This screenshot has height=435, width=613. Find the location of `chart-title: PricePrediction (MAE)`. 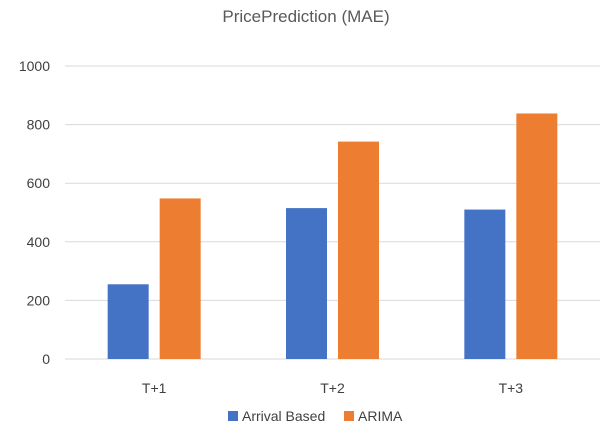

chart-title: PricePrediction (MAE) is located at coordinates (305, 16).